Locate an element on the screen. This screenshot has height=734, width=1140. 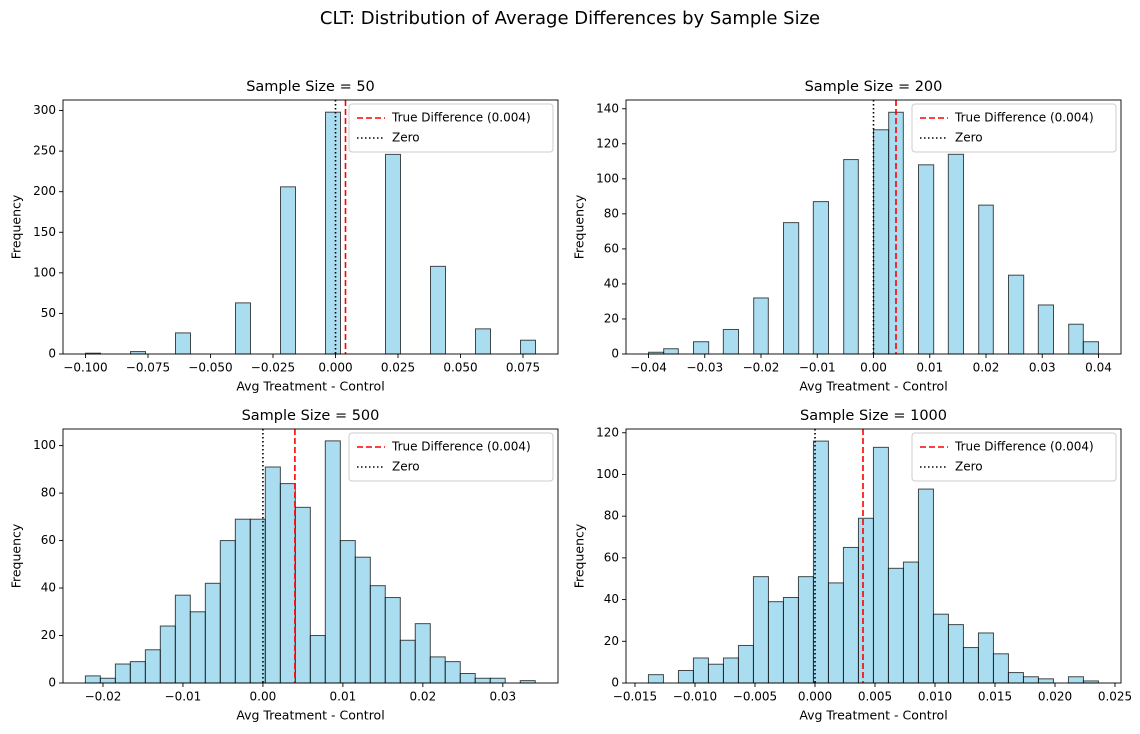
y-tick-label: 250 is located at coordinates (44, 151).